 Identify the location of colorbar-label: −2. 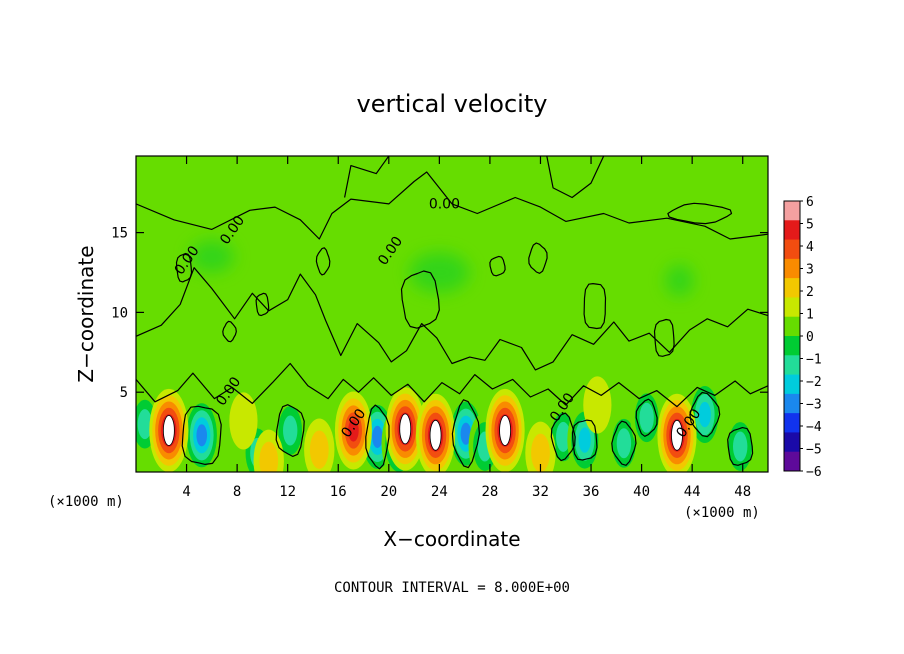
(814, 382).